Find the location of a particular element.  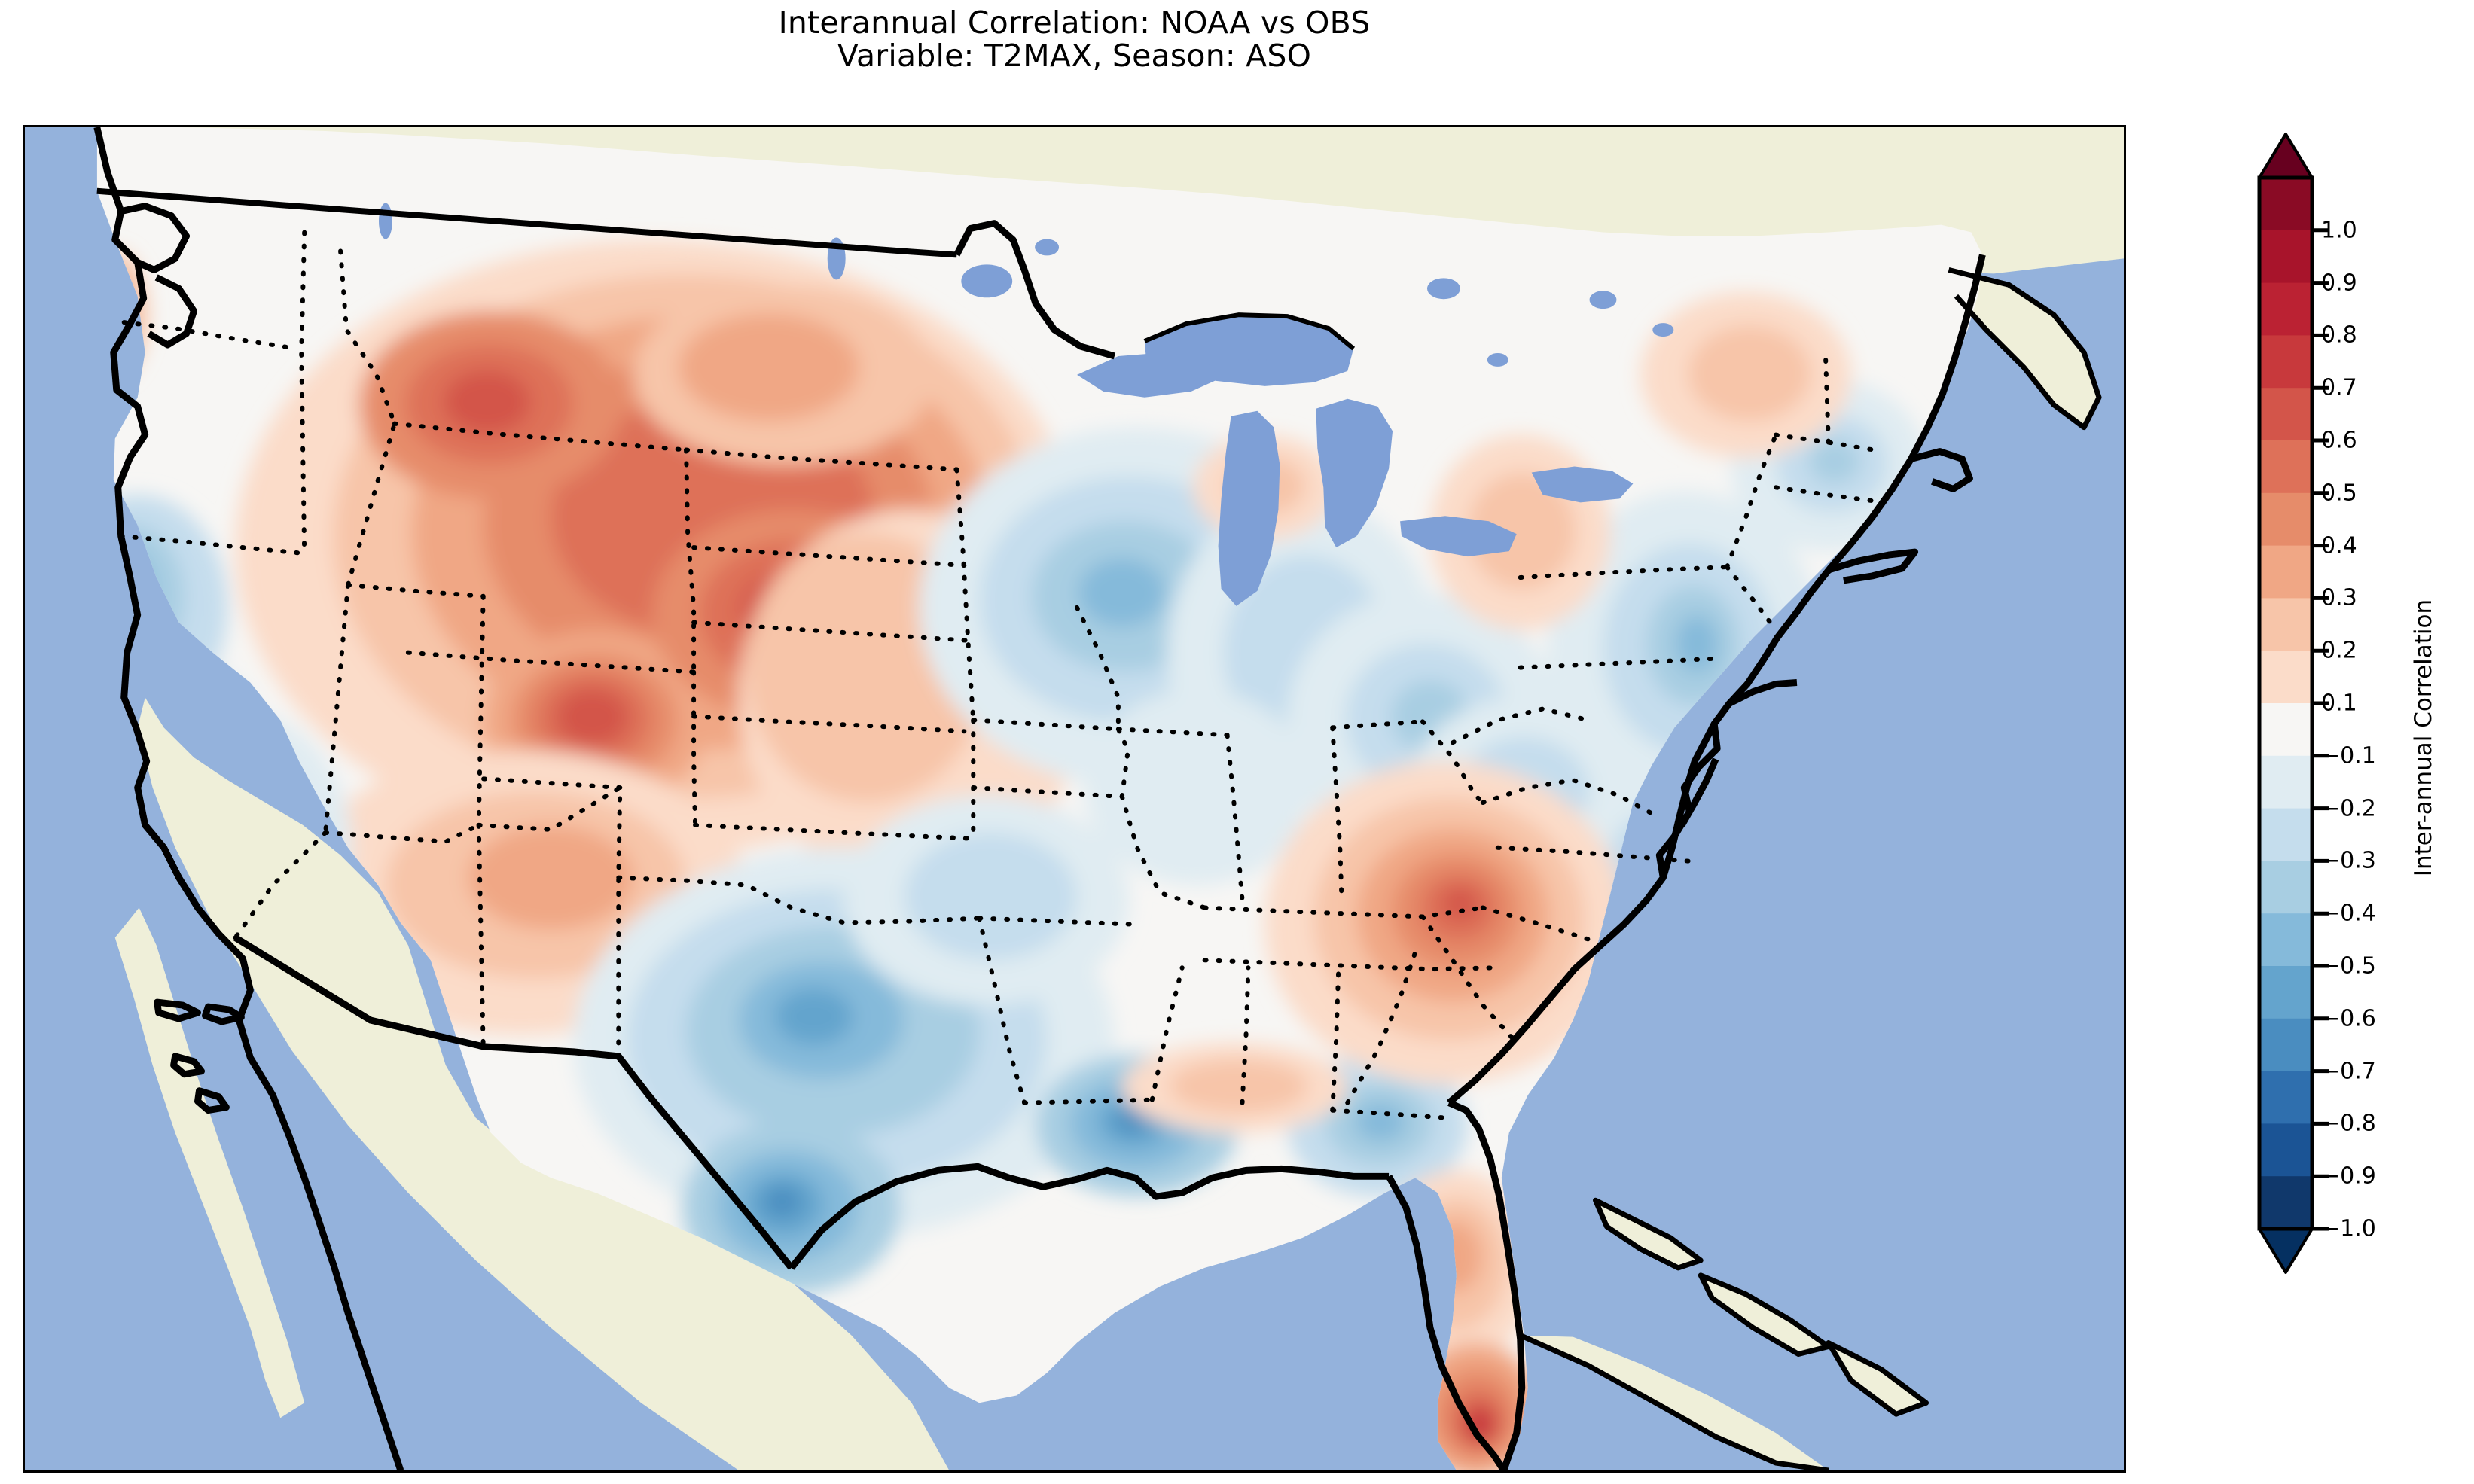

colorbar-tick-label: 0.6 is located at coordinates (2339, 440).